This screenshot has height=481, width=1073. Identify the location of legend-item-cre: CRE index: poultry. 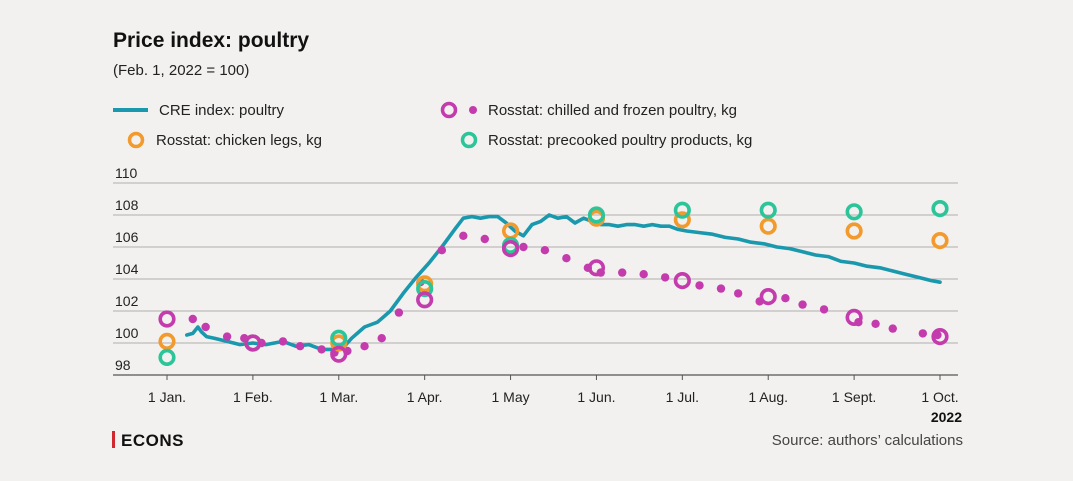
(199, 110).